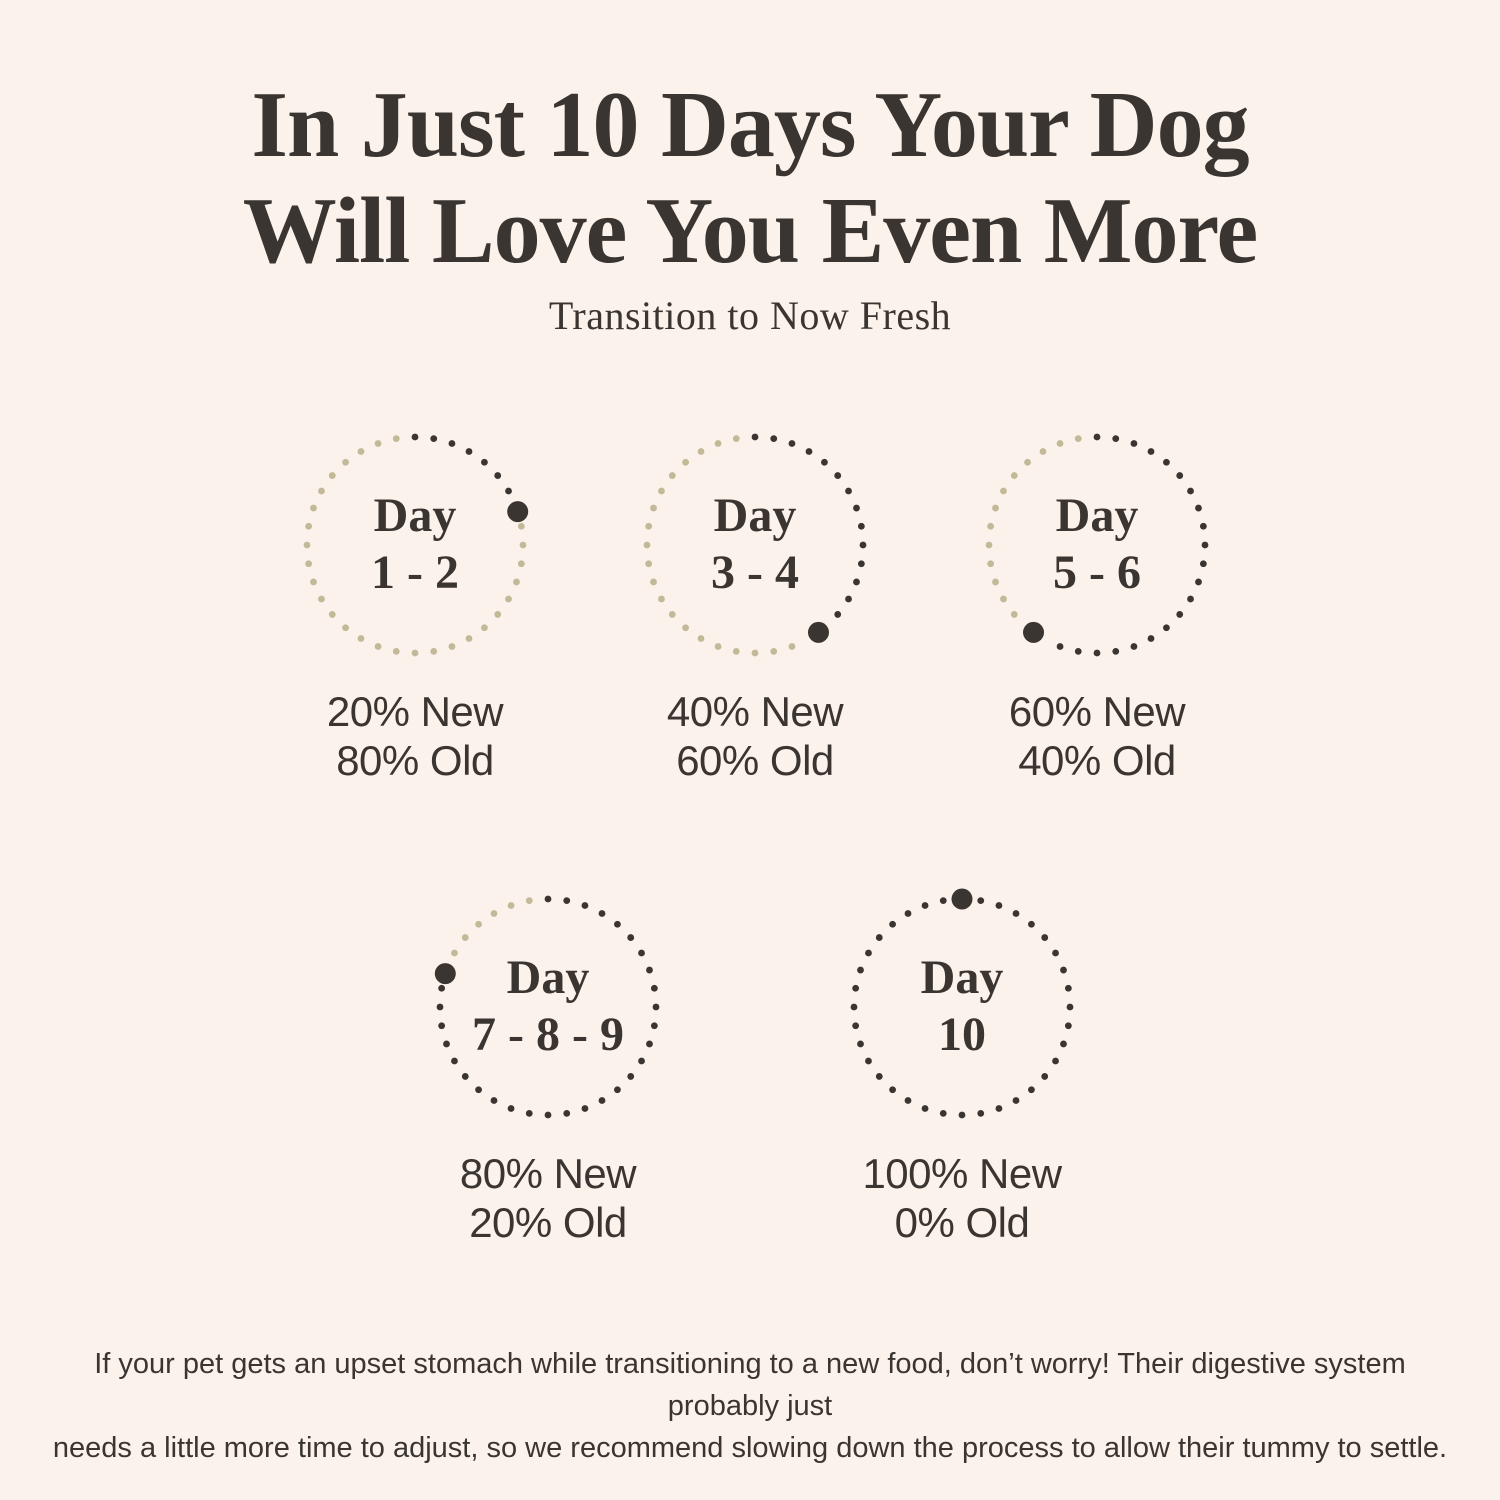 The width and height of the screenshot is (1500, 1500). I want to click on mix-label: 20% New 80% Old, so click(415, 736).